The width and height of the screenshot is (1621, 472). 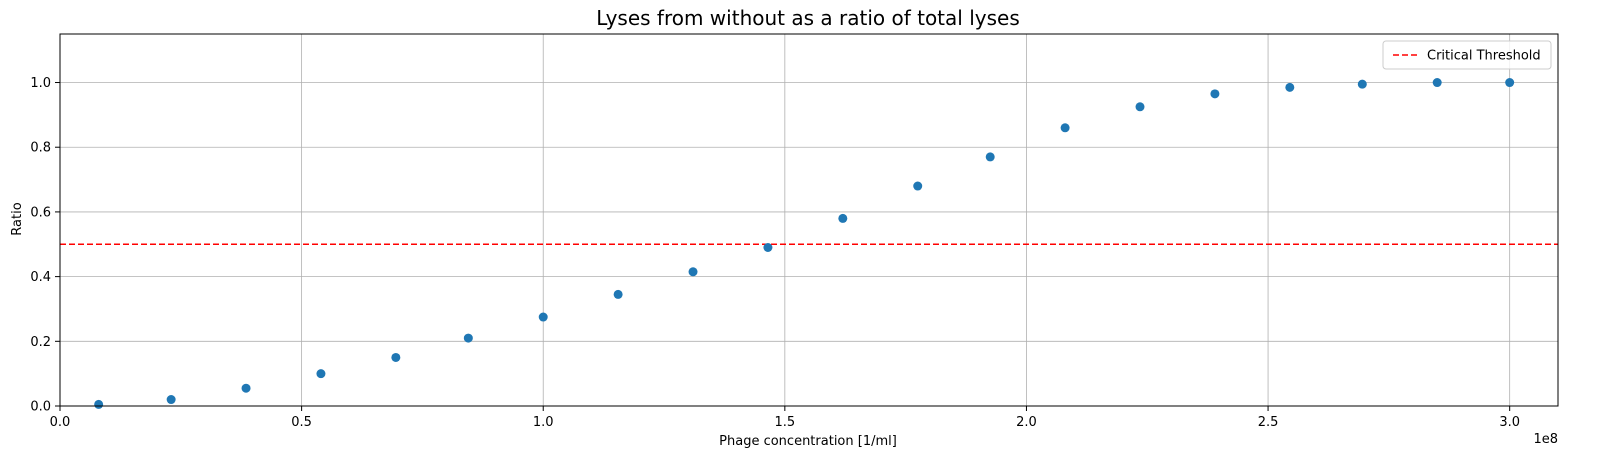 What do you see at coordinates (40, 407) in the screenshot?
I see `y-tick-label: 0.0` at bounding box center [40, 407].